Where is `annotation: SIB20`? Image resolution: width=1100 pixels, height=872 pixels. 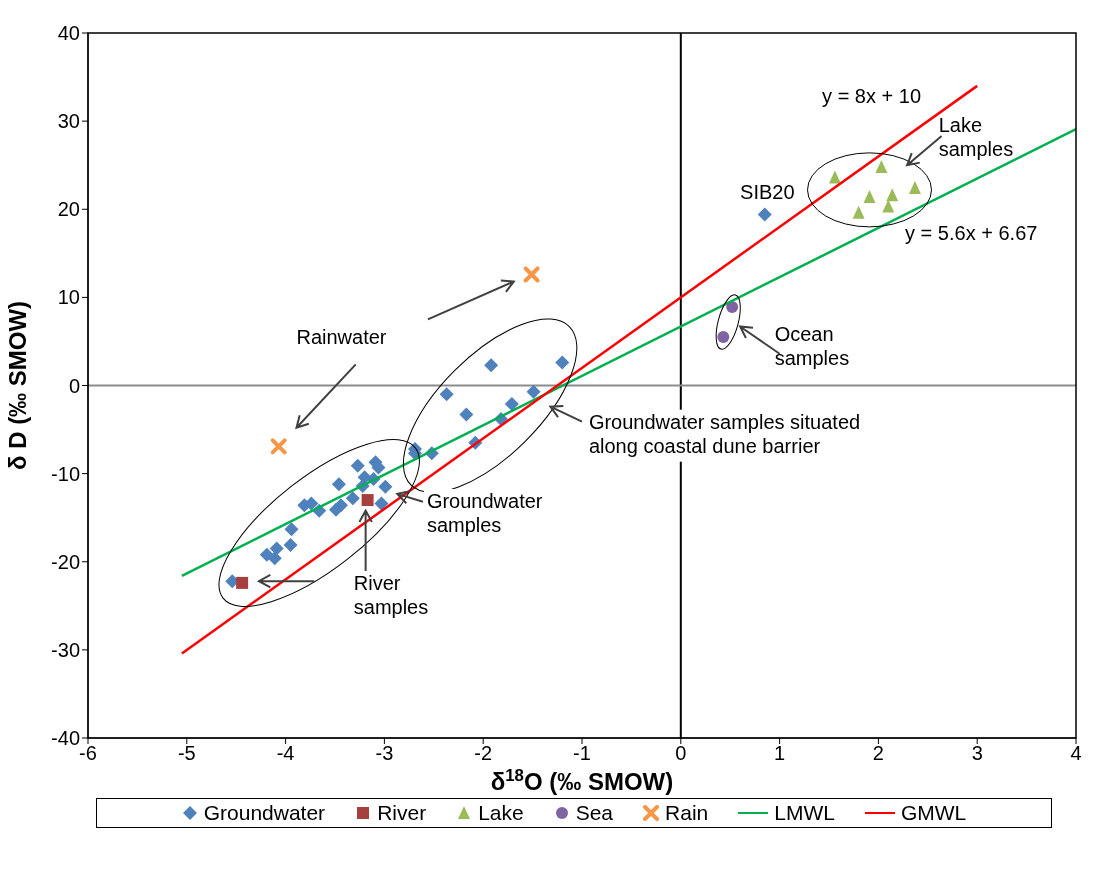
annotation: SIB20 is located at coordinates (767, 191).